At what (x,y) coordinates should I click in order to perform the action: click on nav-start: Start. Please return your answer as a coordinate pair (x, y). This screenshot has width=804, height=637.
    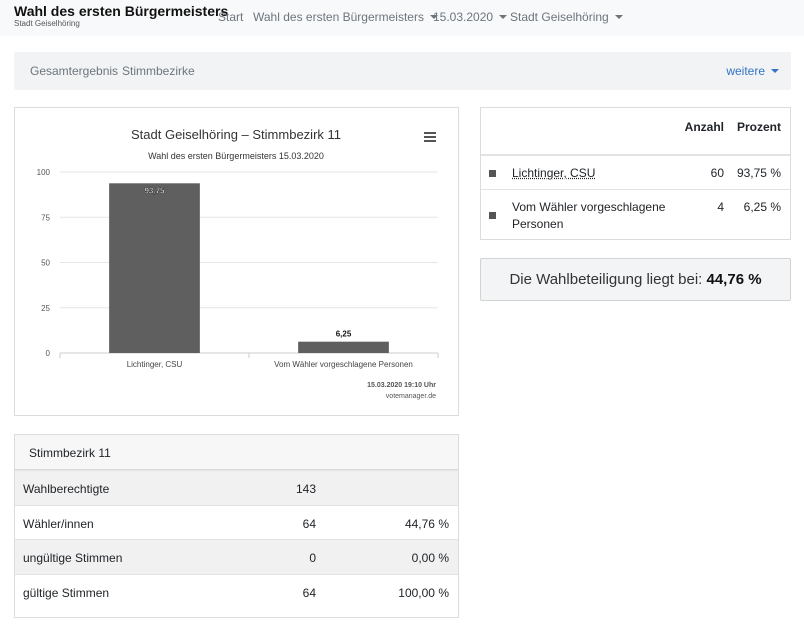
    Looking at the image, I should click on (230, 17).